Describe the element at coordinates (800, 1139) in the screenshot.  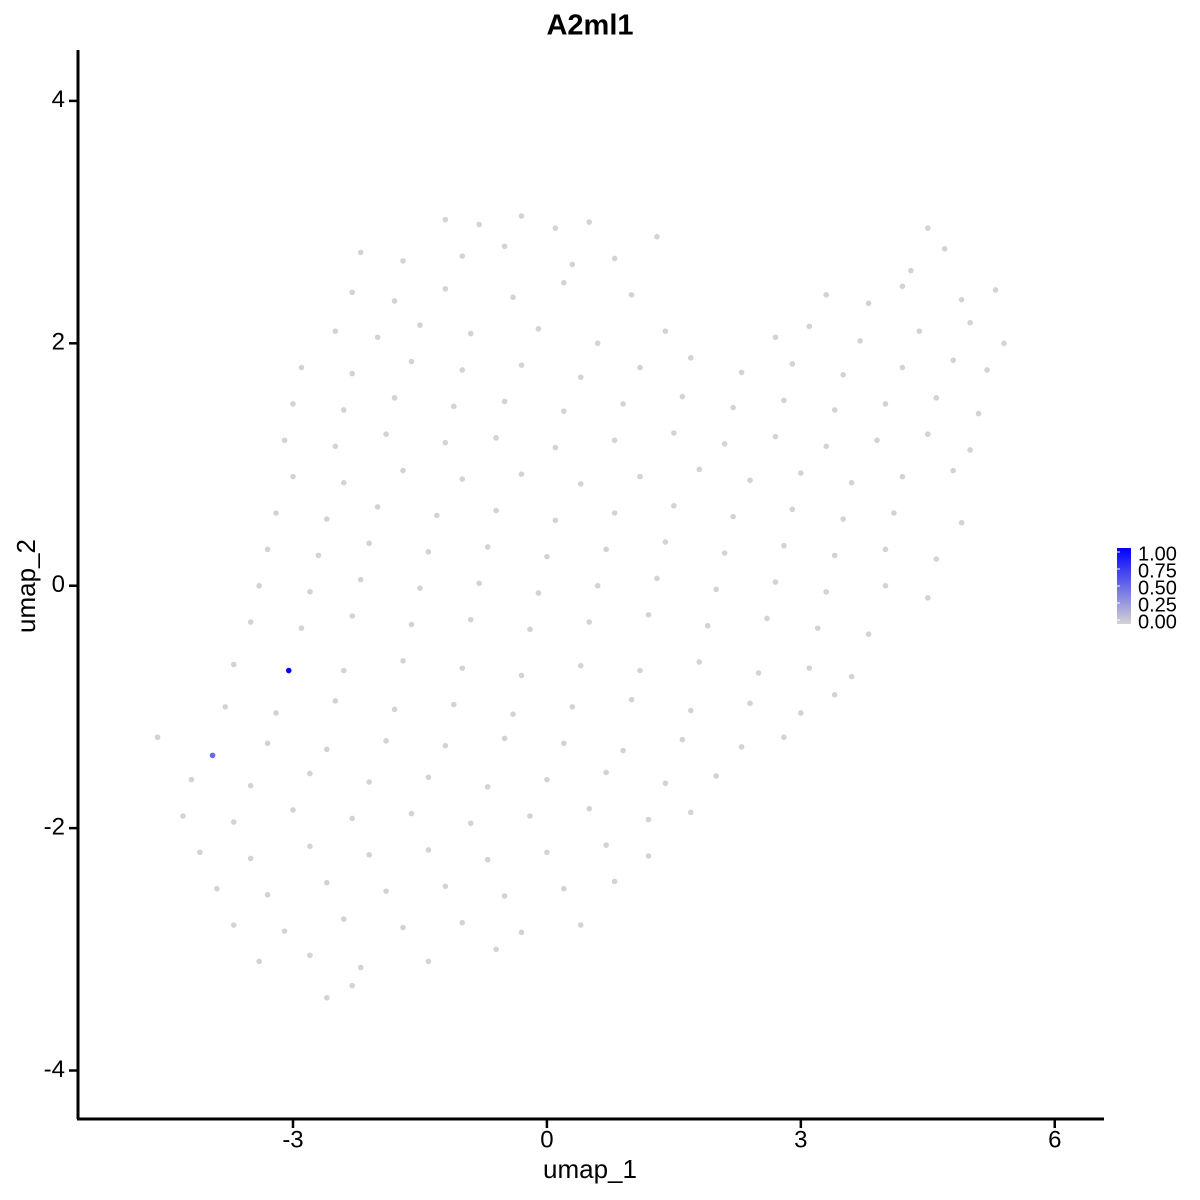
I see `x-tick-label: 3` at that location.